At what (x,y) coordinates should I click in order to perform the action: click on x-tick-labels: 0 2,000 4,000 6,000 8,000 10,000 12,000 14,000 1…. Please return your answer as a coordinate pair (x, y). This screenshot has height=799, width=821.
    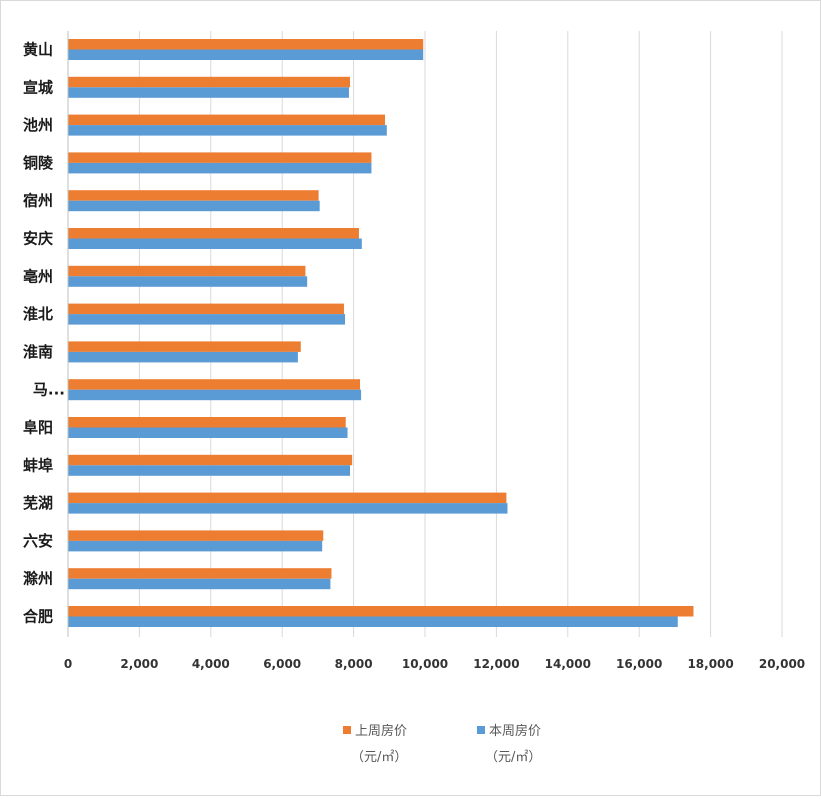
    Looking at the image, I should click on (434, 664).